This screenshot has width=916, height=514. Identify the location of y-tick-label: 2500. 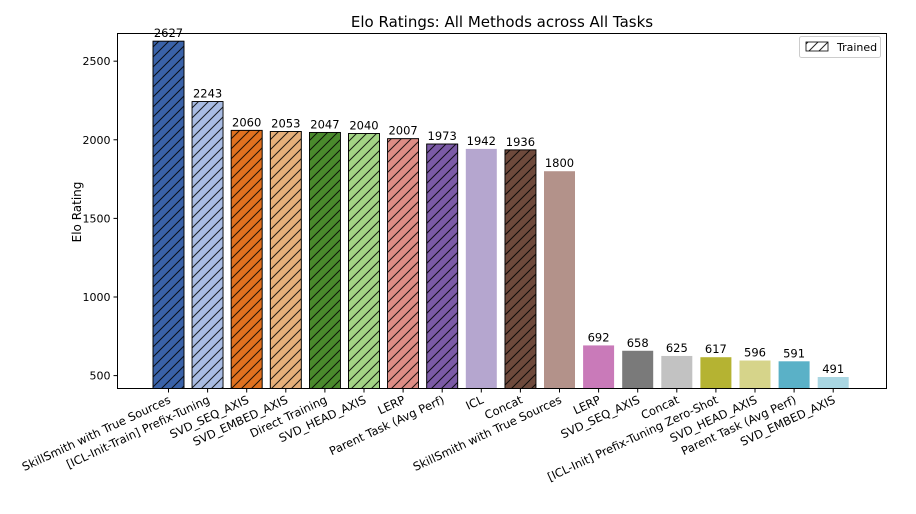
(97, 61).